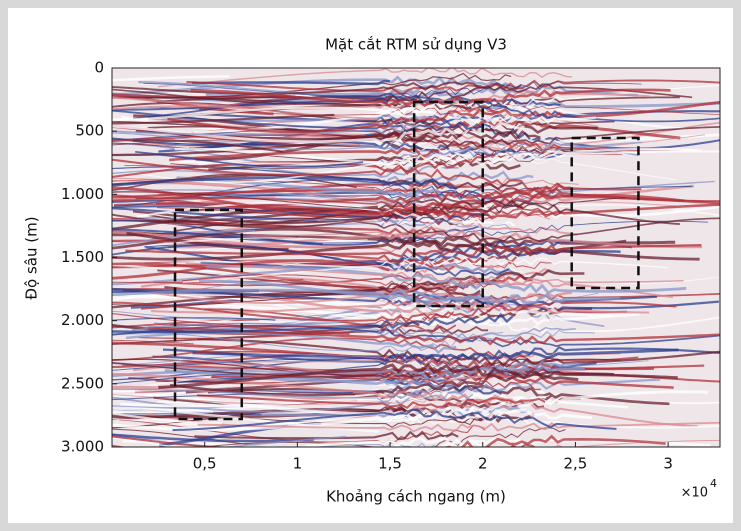 This screenshot has width=741, height=531. What do you see at coordinates (416, 45) in the screenshot?
I see `chart-title: Mặt cắt RTM sử dụng V3` at bounding box center [416, 45].